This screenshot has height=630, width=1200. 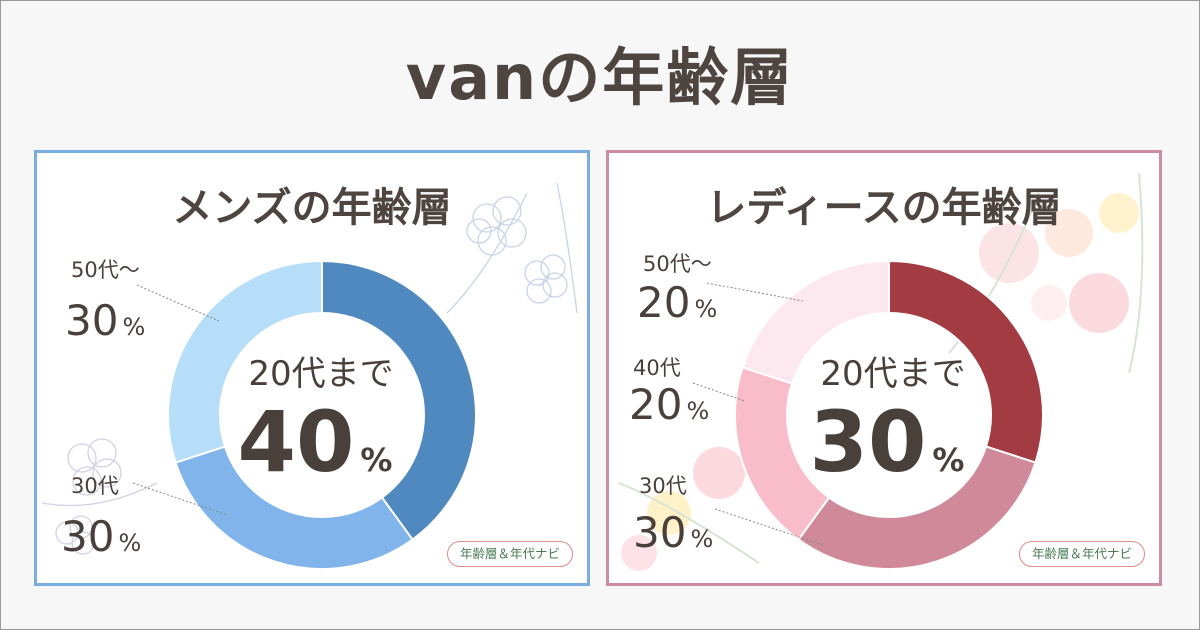 I want to click on callout-percent-40s: 20%, so click(x=669, y=404).